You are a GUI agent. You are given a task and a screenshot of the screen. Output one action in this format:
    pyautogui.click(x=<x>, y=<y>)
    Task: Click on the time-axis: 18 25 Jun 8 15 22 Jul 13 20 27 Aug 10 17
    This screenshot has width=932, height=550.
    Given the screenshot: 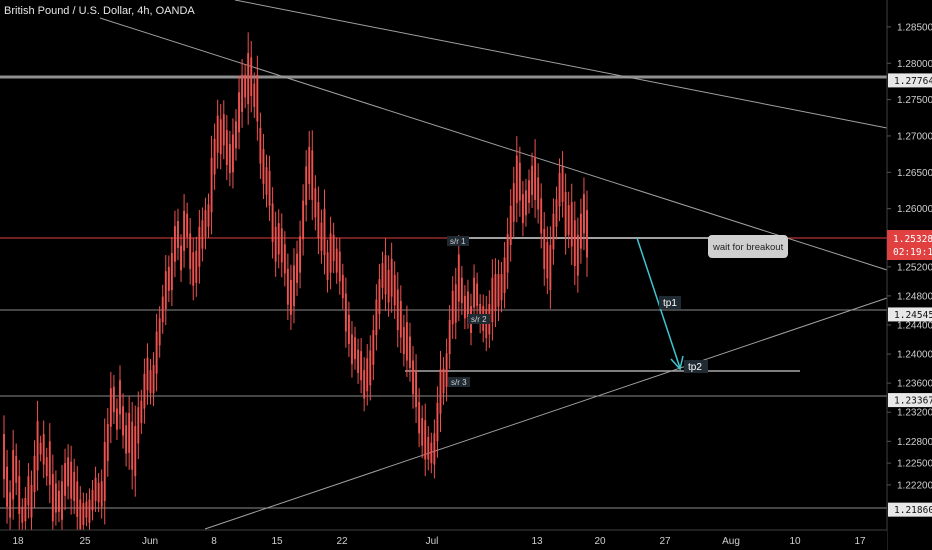 What is the action you would take?
    pyautogui.click(x=443, y=539)
    